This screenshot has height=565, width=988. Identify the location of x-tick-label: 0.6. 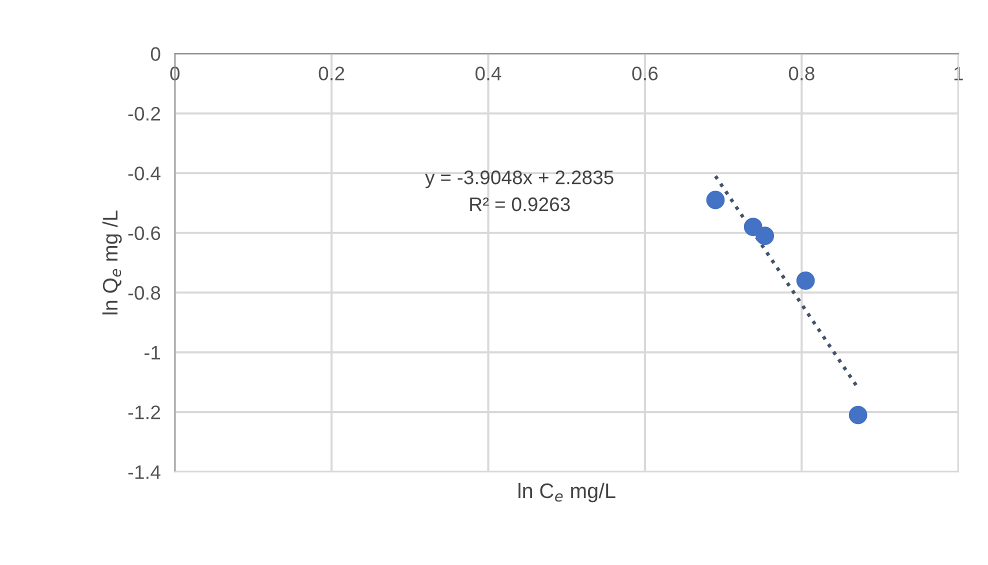
(645, 73).